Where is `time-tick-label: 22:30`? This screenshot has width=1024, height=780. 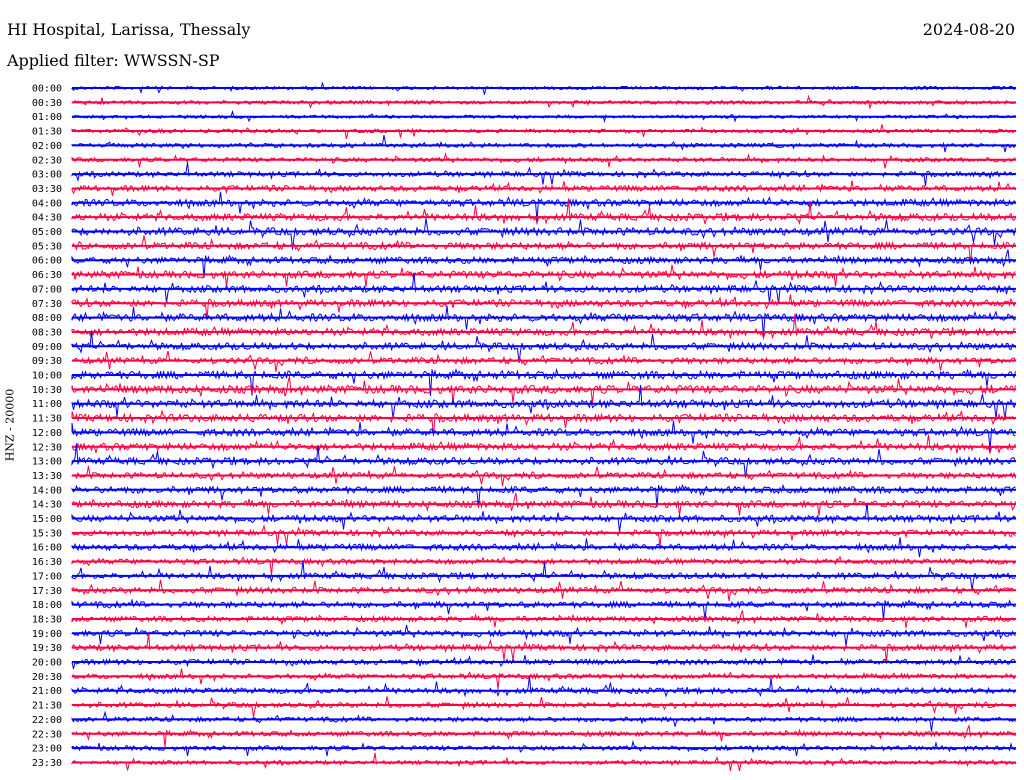
time-tick-label: 22:30 is located at coordinates (47, 734).